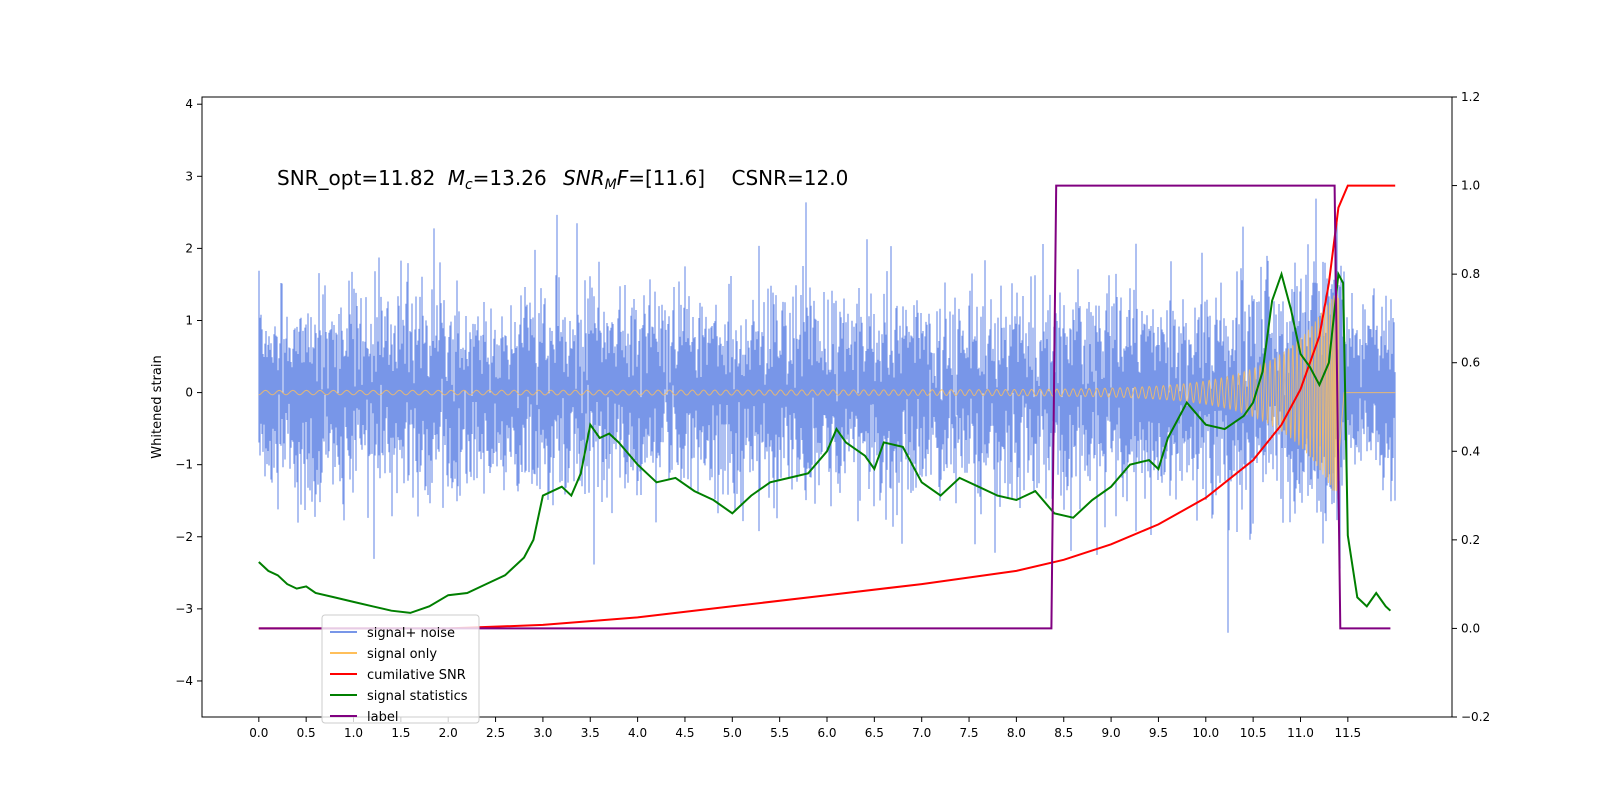 This screenshot has width=1600, height=800. Describe the element at coordinates (353, 733) in the screenshot. I see `x-tick-label: 1.0` at that location.